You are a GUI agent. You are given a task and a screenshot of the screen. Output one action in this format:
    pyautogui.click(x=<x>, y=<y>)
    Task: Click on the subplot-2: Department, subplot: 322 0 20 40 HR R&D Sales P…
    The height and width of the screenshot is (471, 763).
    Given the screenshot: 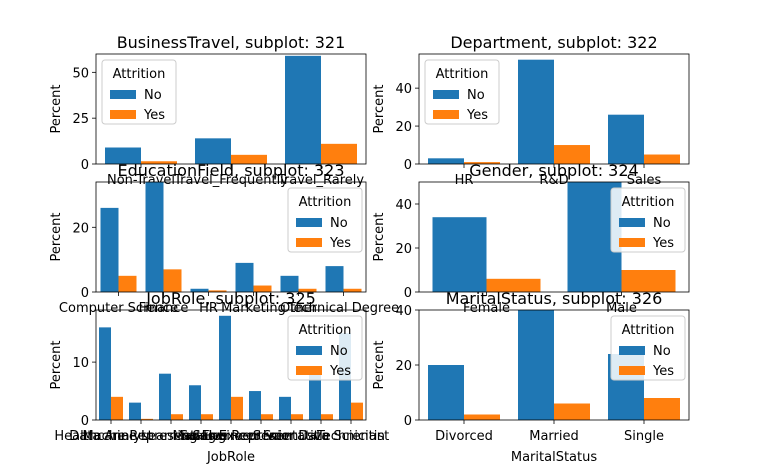 What is the action you would take?
    pyautogui.click(x=531, y=110)
    